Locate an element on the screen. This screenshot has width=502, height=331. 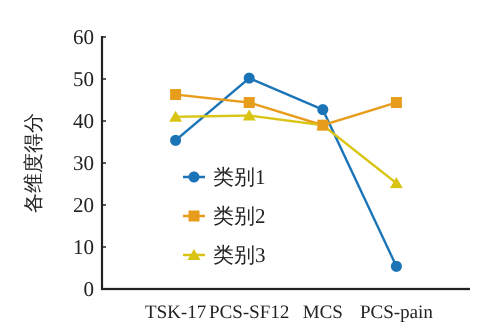
y-tick-label: 10 is located at coordinates (83, 247).